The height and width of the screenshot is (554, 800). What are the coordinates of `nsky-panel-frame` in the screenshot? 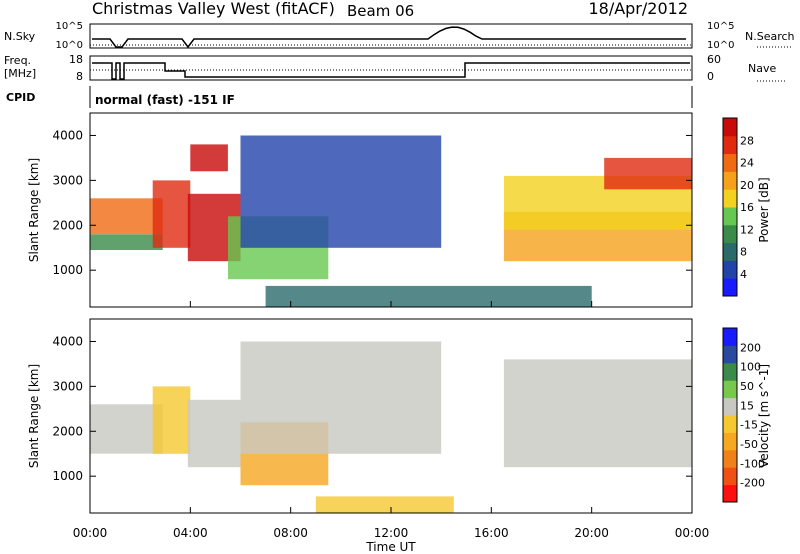 It's located at (391, 36).